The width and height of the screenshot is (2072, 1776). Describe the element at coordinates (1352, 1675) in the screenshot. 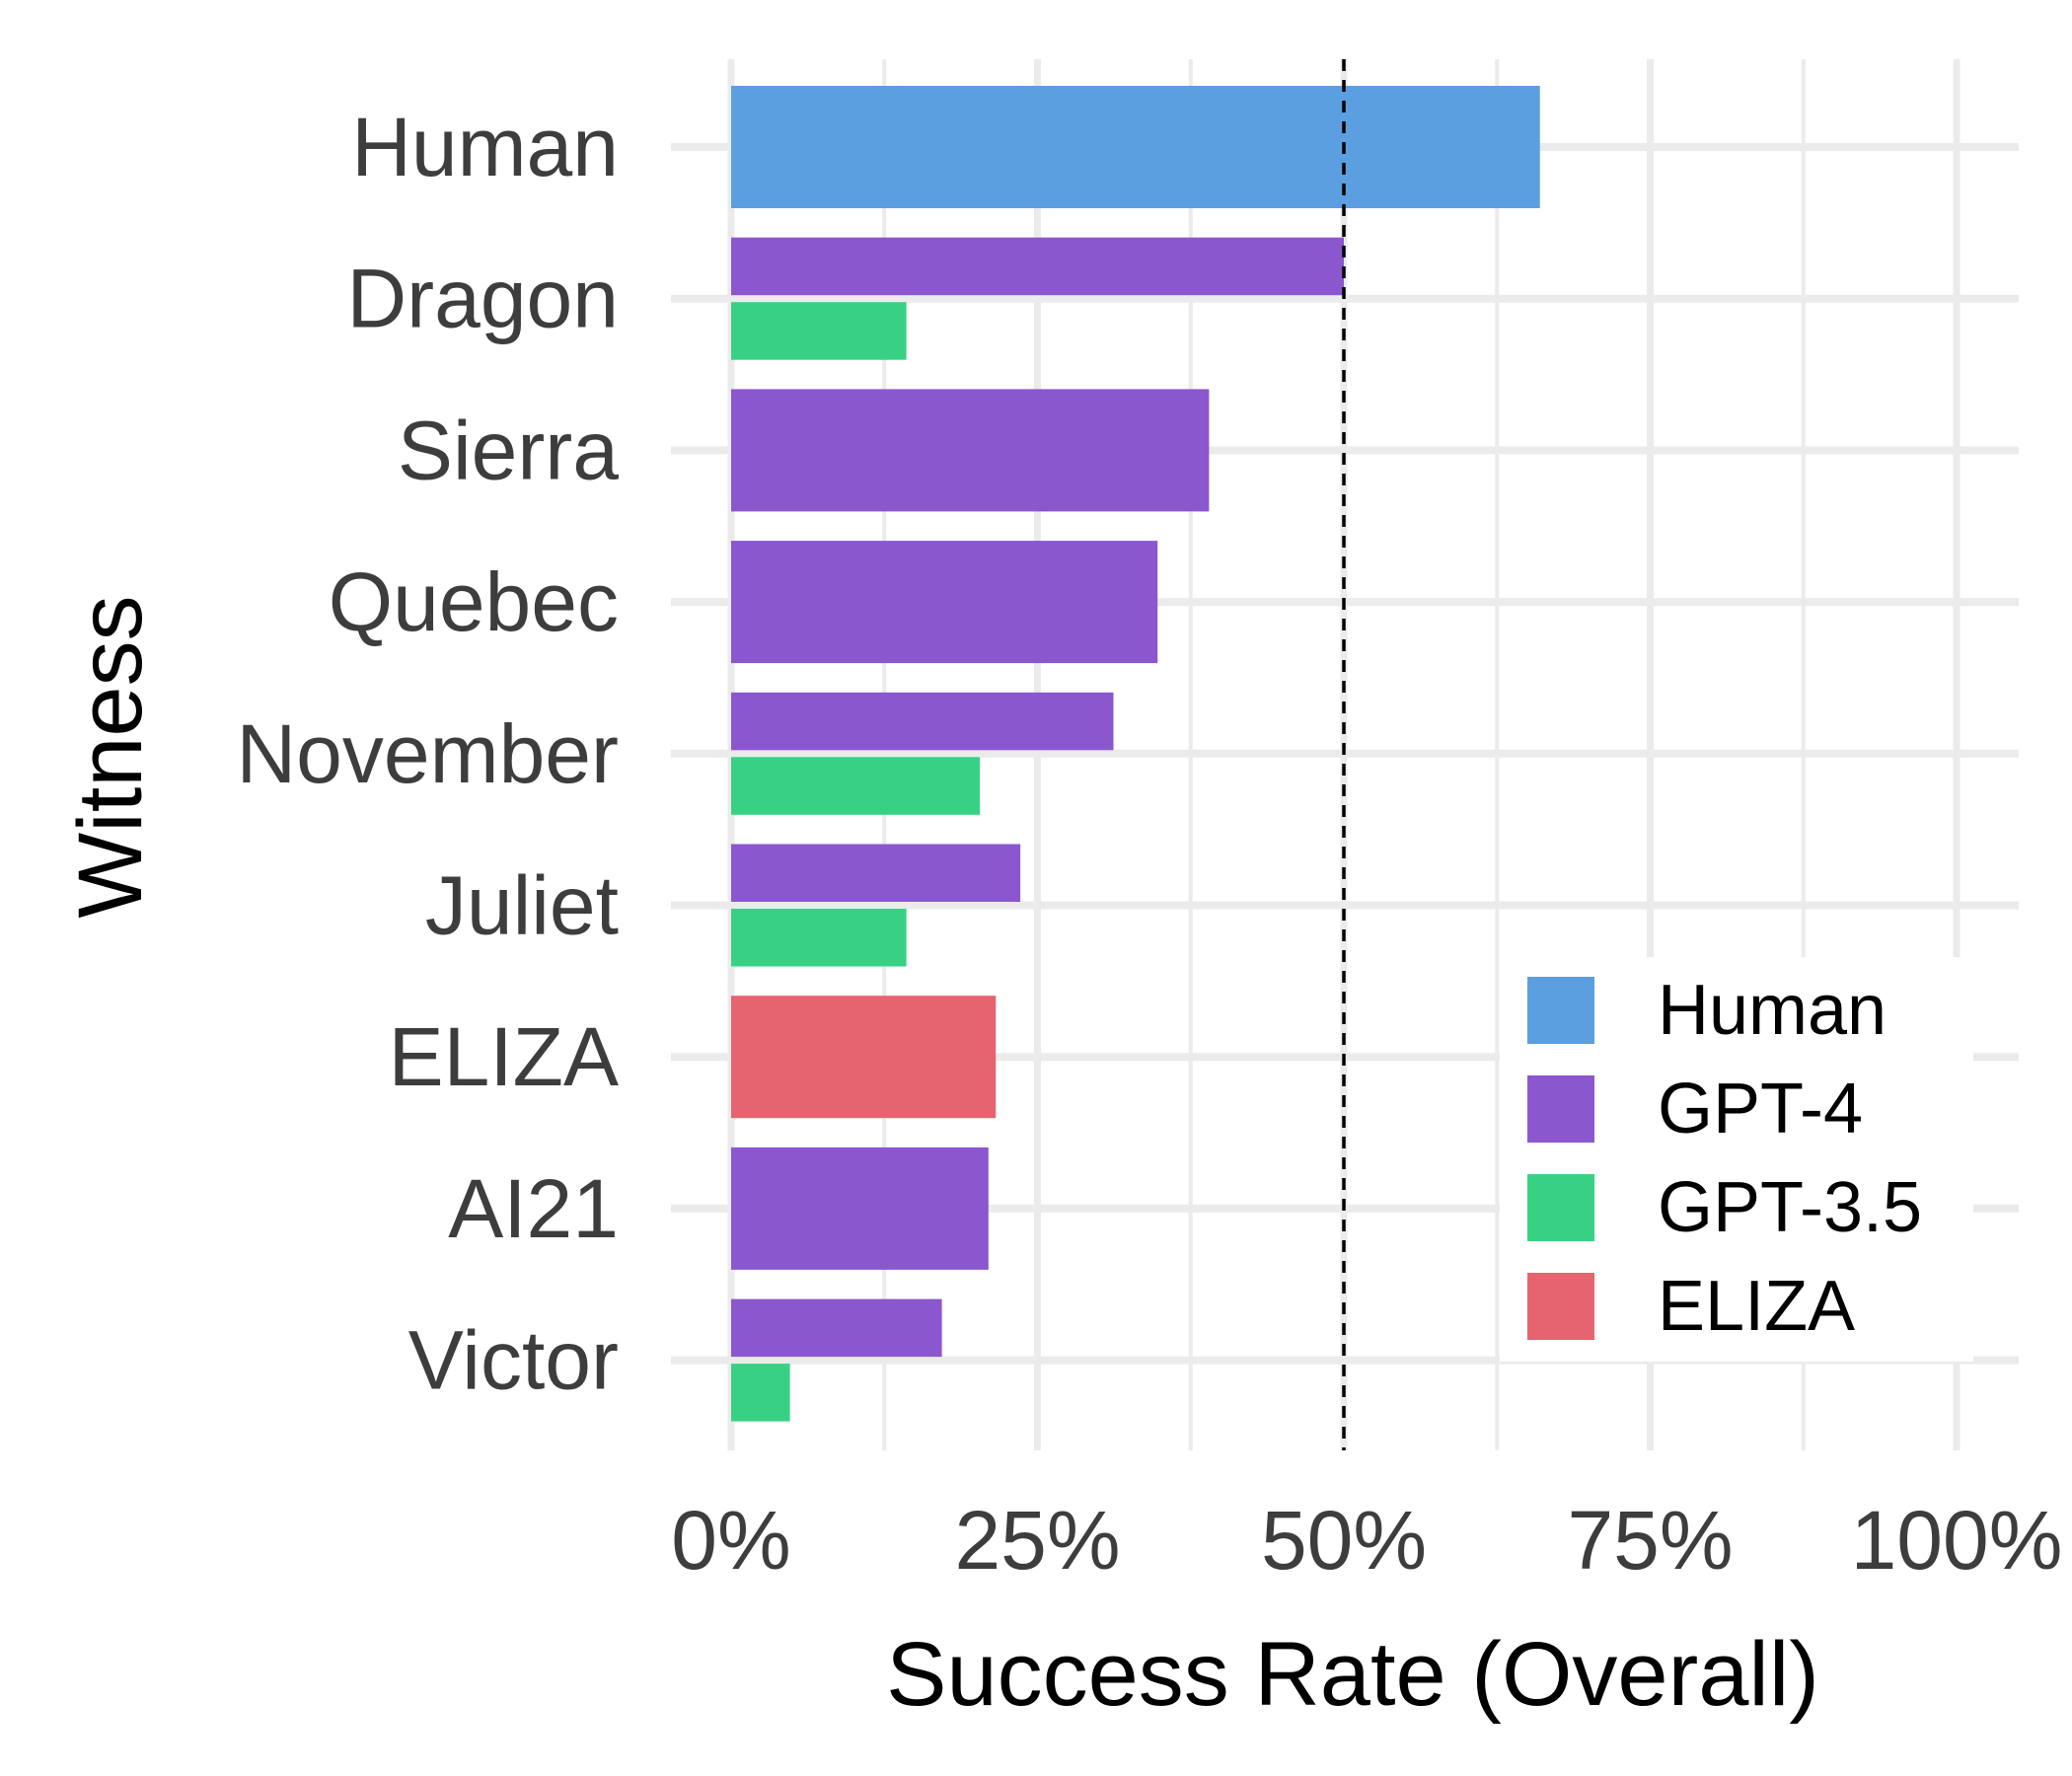

I see `x-axis-title: Success Rate (Overall)` at that location.